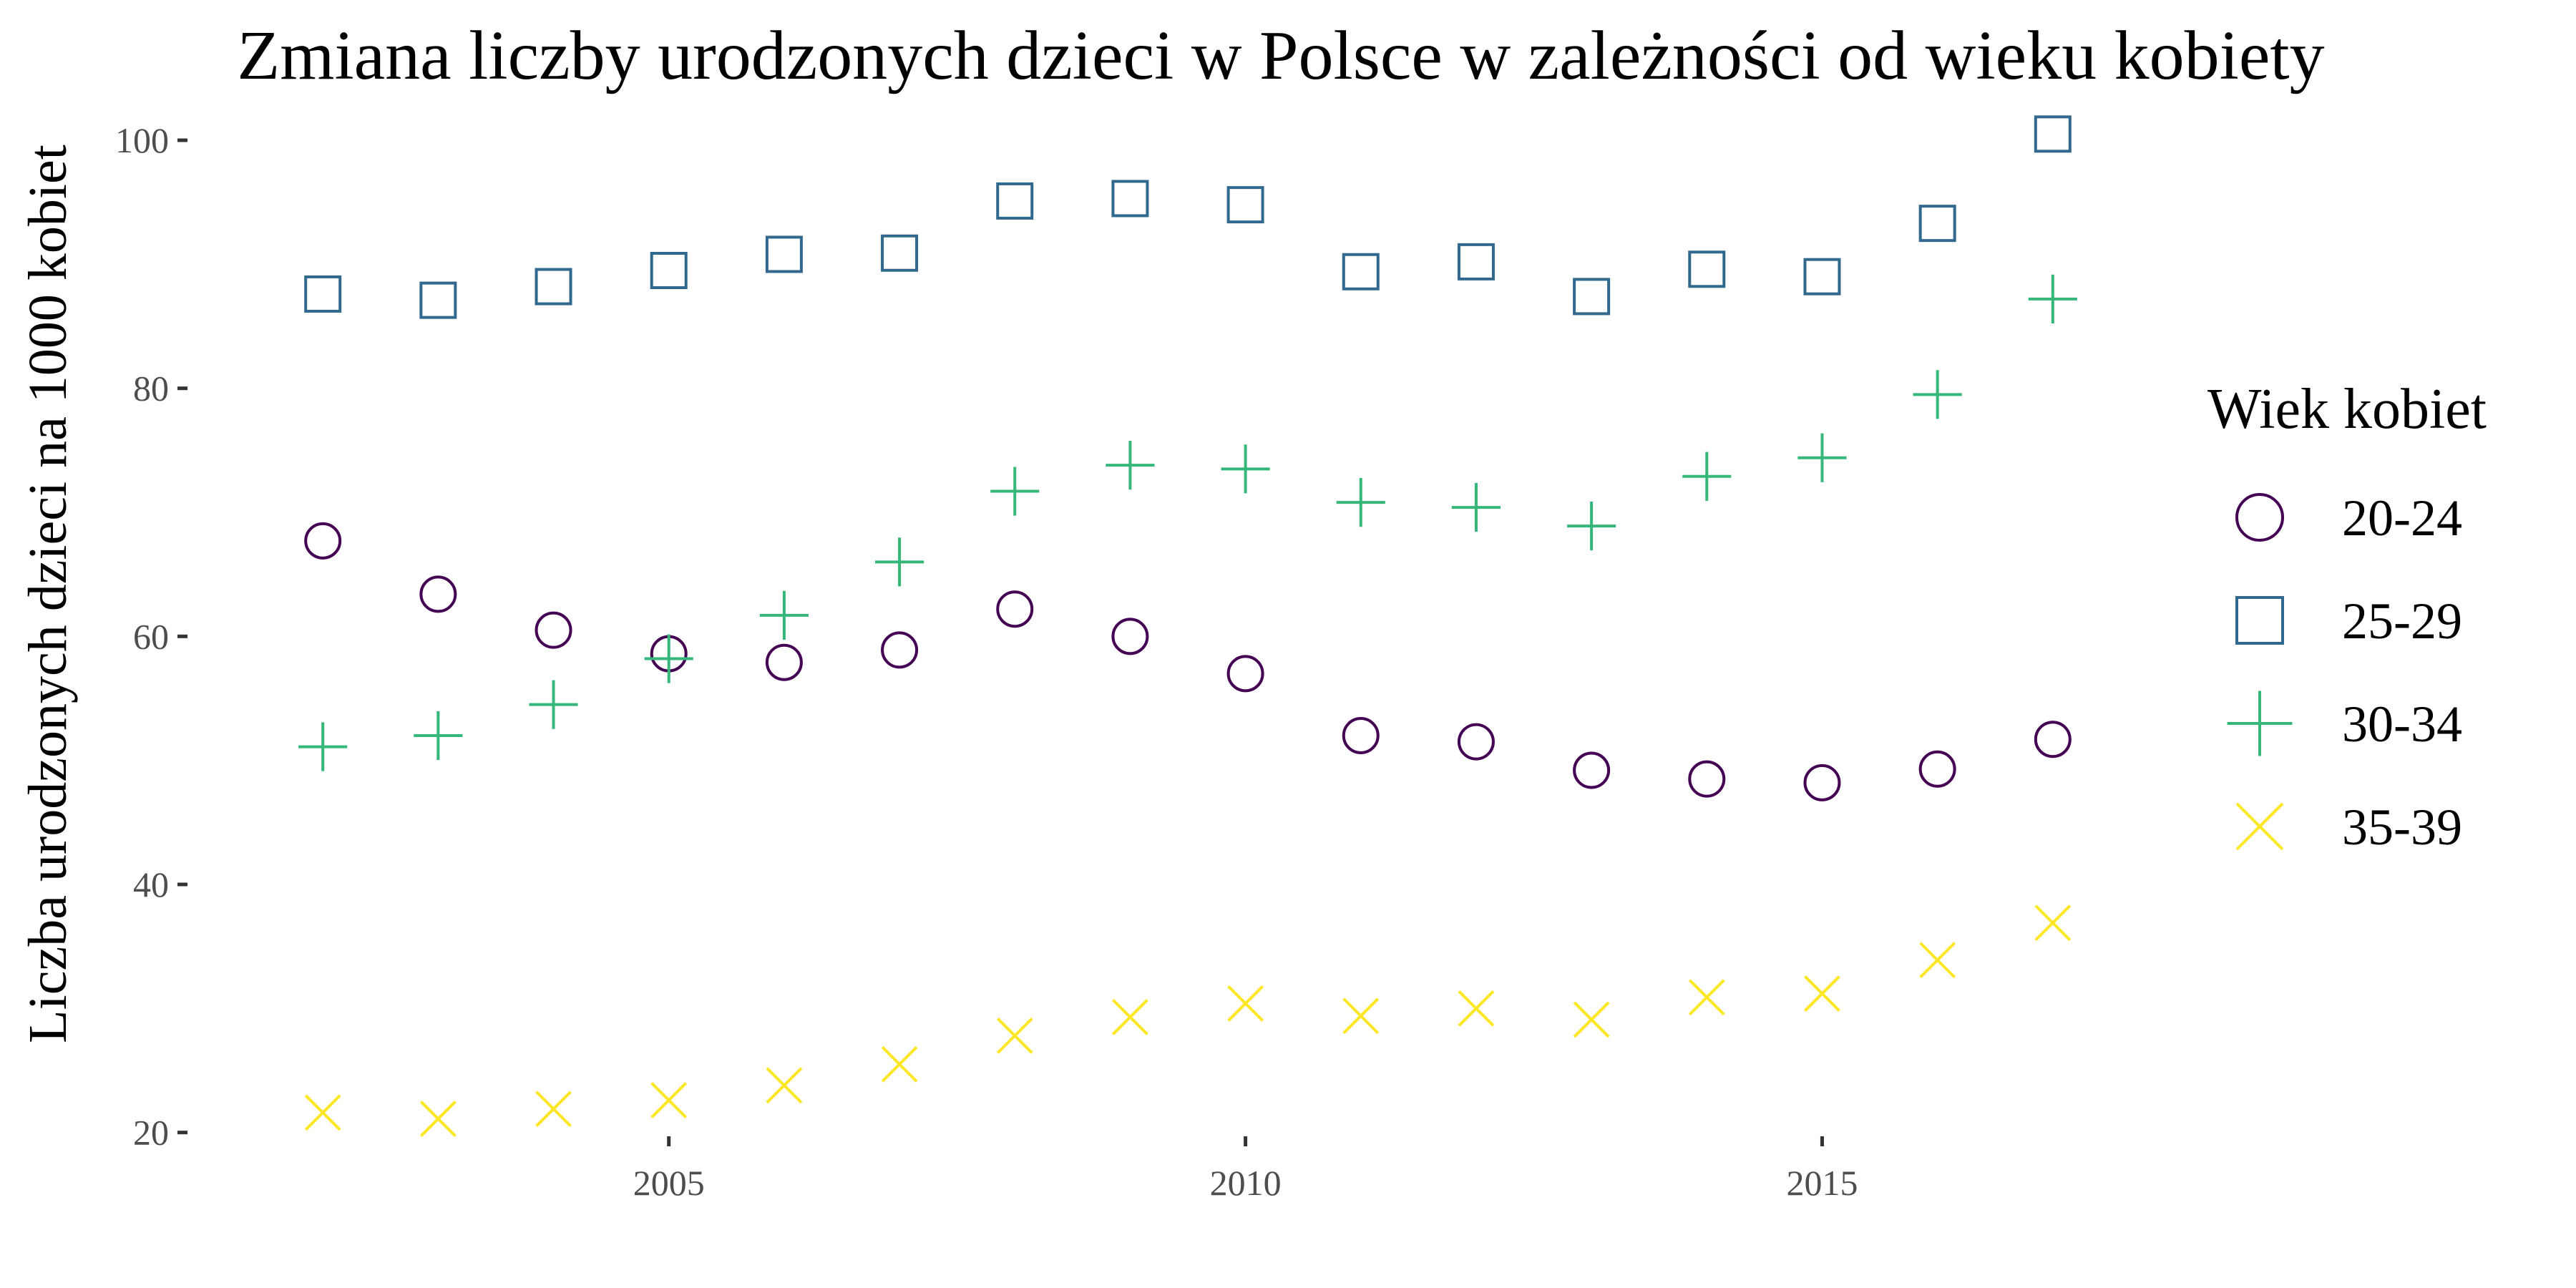  What do you see at coordinates (669, 1183) in the screenshot?
I see `x-tick-label: 2005` at bounding box center [669, 1183].